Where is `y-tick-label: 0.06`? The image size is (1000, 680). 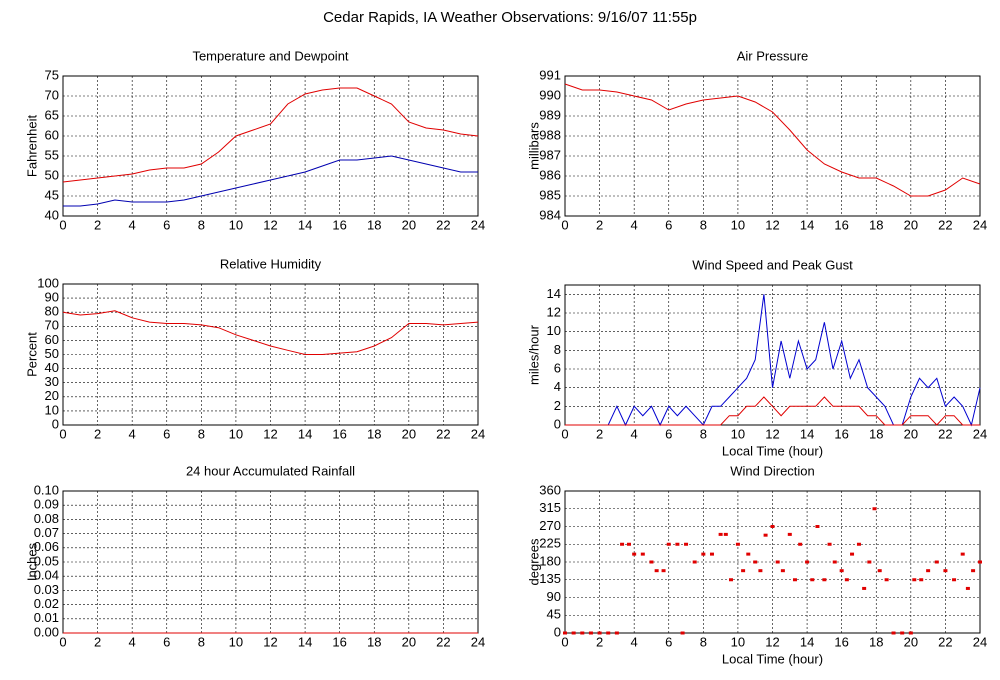
y-tick-label: 0.06 is located at coordinates (46, 546).